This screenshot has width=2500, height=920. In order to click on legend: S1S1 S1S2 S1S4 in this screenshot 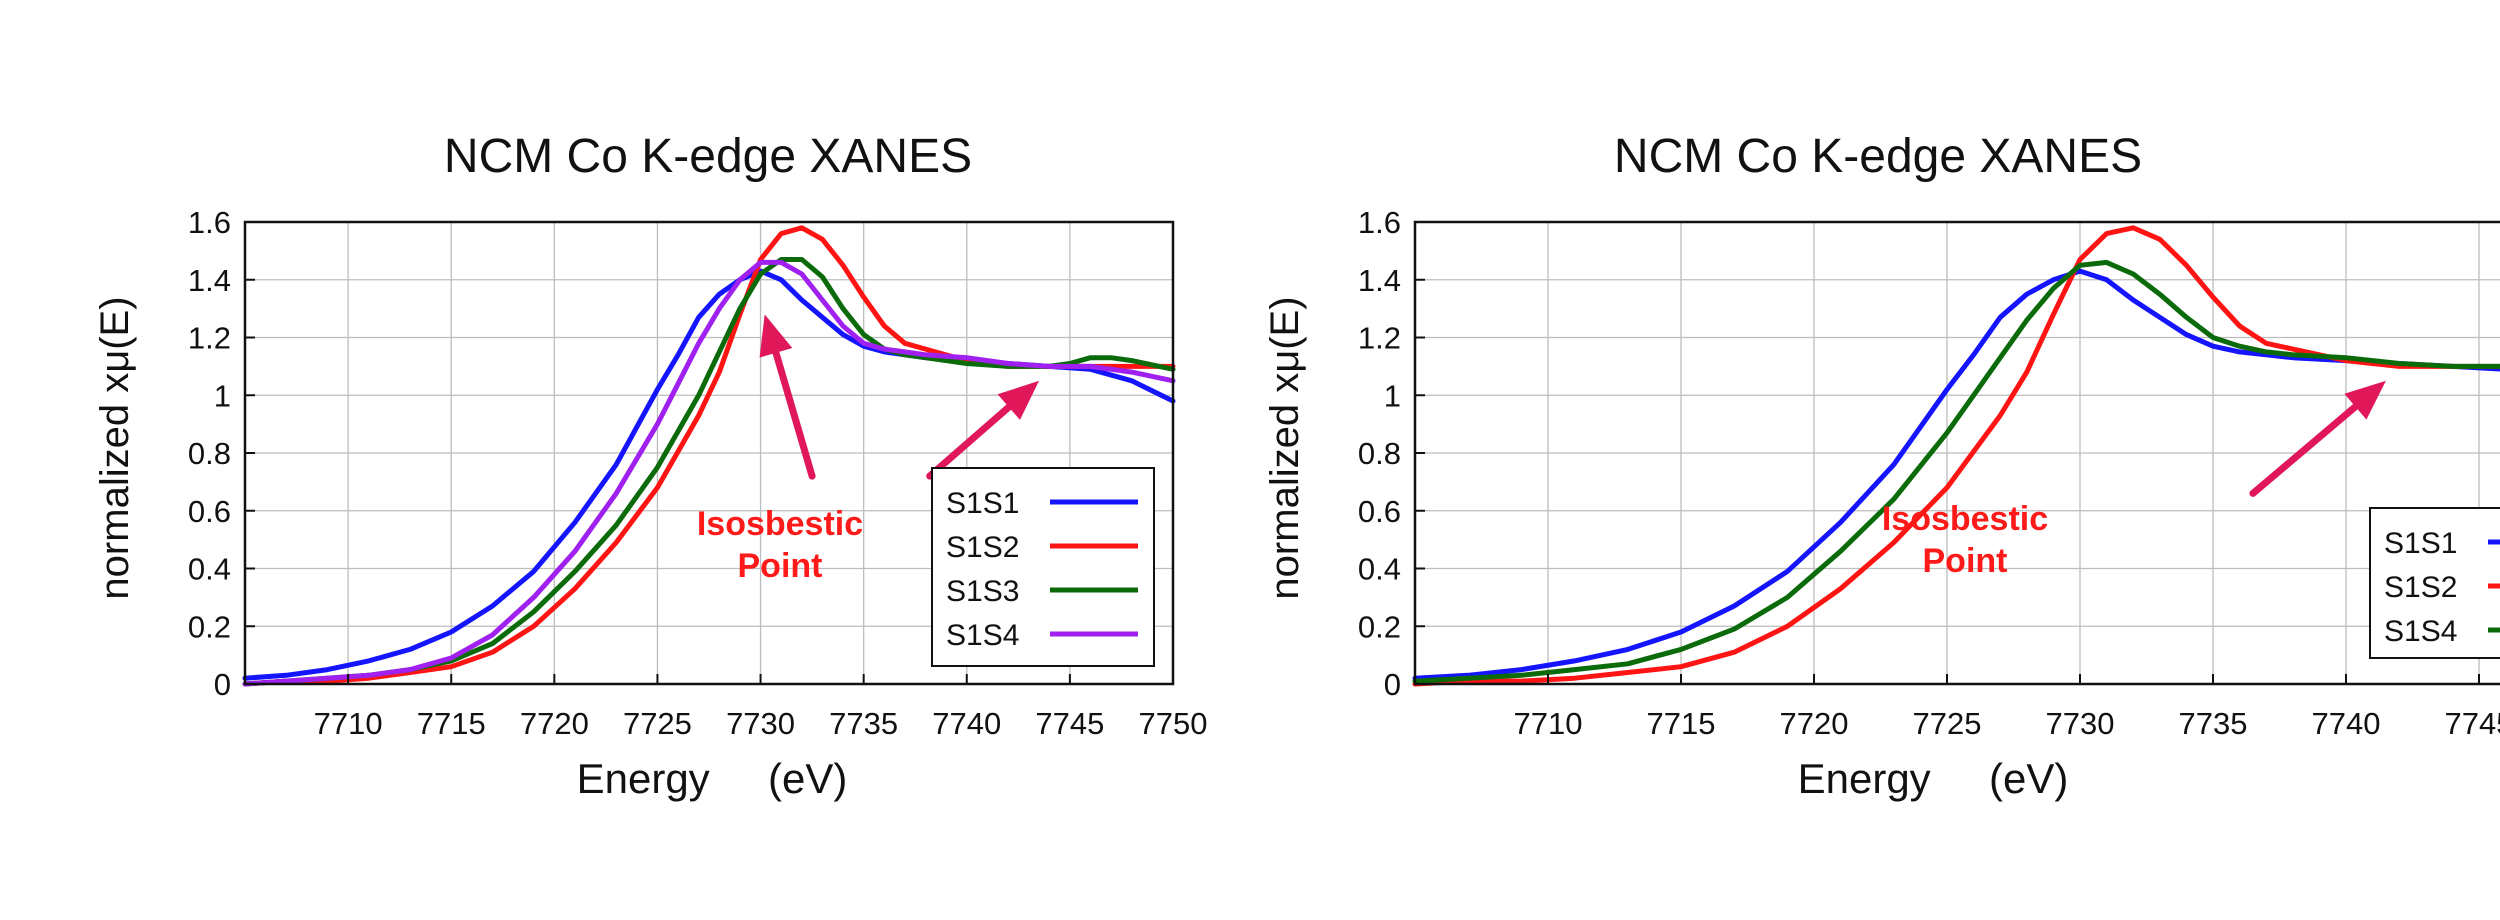, I will do `click(2434, 583)`.